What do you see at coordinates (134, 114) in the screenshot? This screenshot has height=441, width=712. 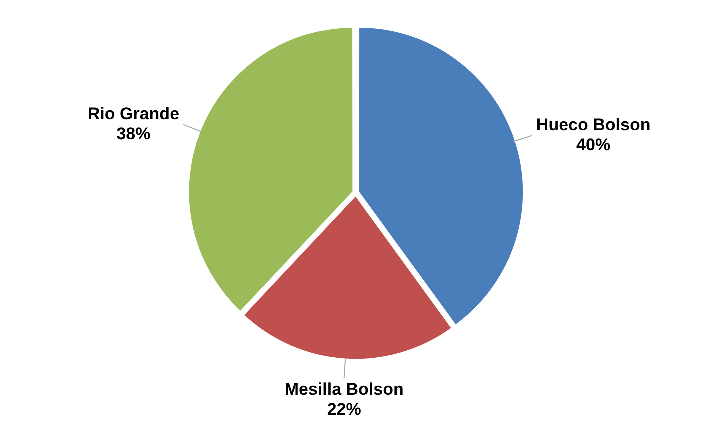 I see `slice-label: Rio Grande` at bounding box center [134, 114].